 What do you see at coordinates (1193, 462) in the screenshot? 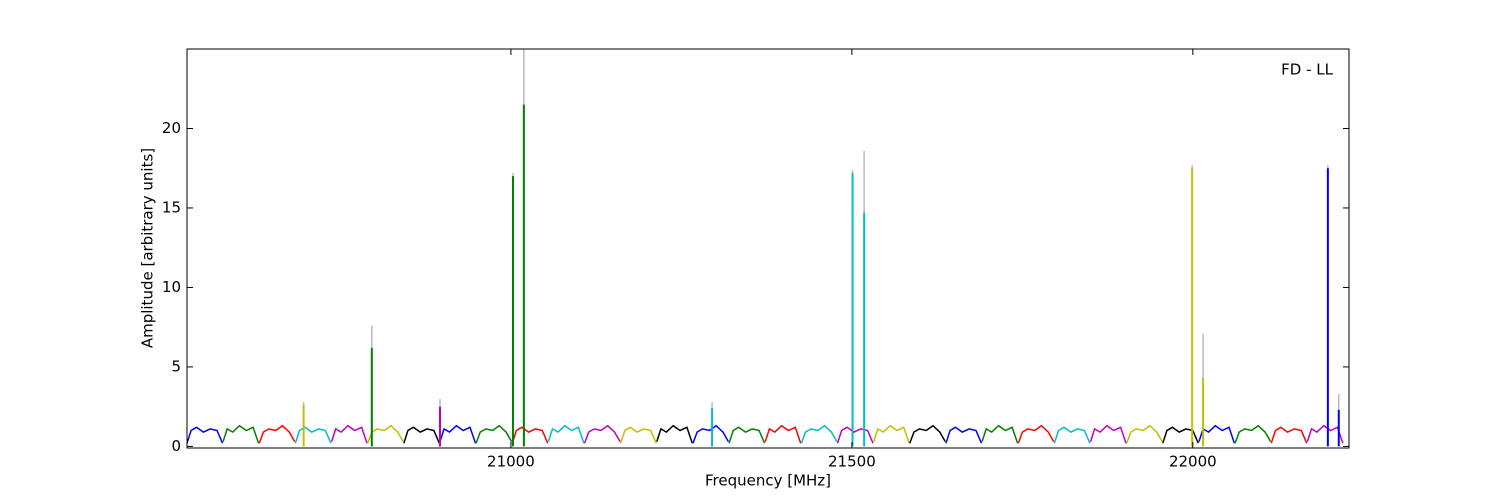
I see `x-tick-label: 22000` at bounding box center [1193, 462].